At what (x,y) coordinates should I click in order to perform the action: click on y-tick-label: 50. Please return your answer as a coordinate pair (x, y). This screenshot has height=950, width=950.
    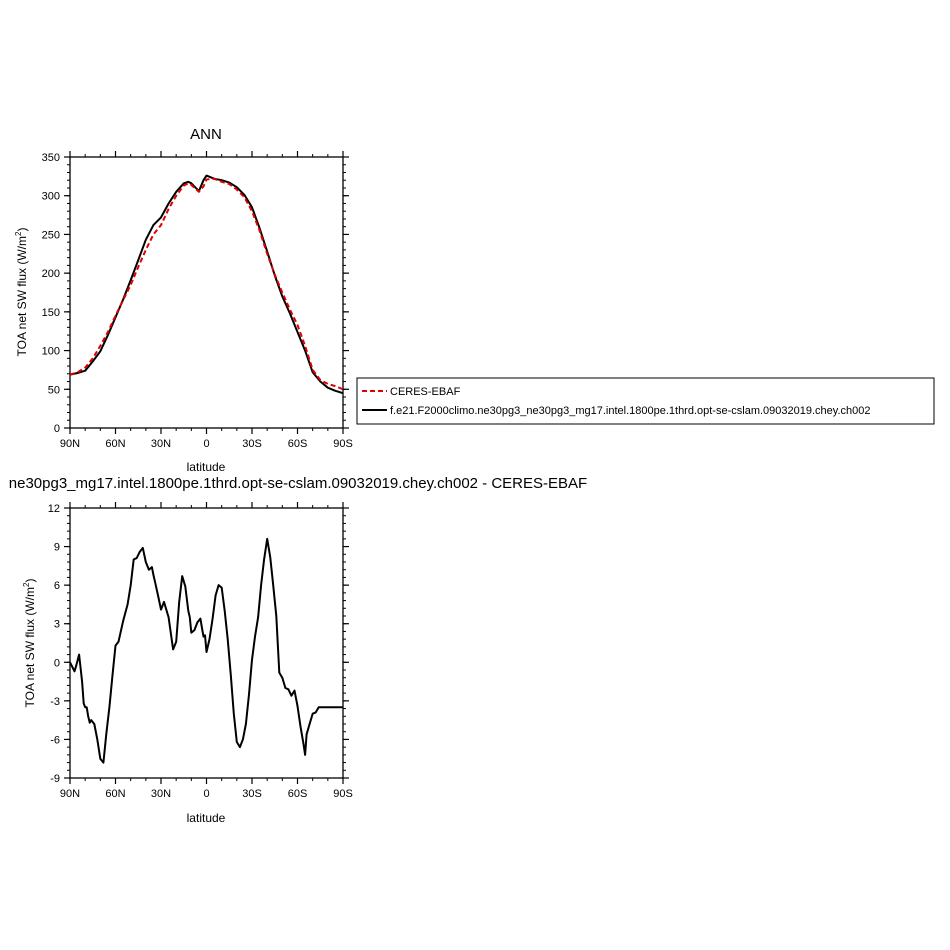
    Looking at the image, I should click on (54, 390).